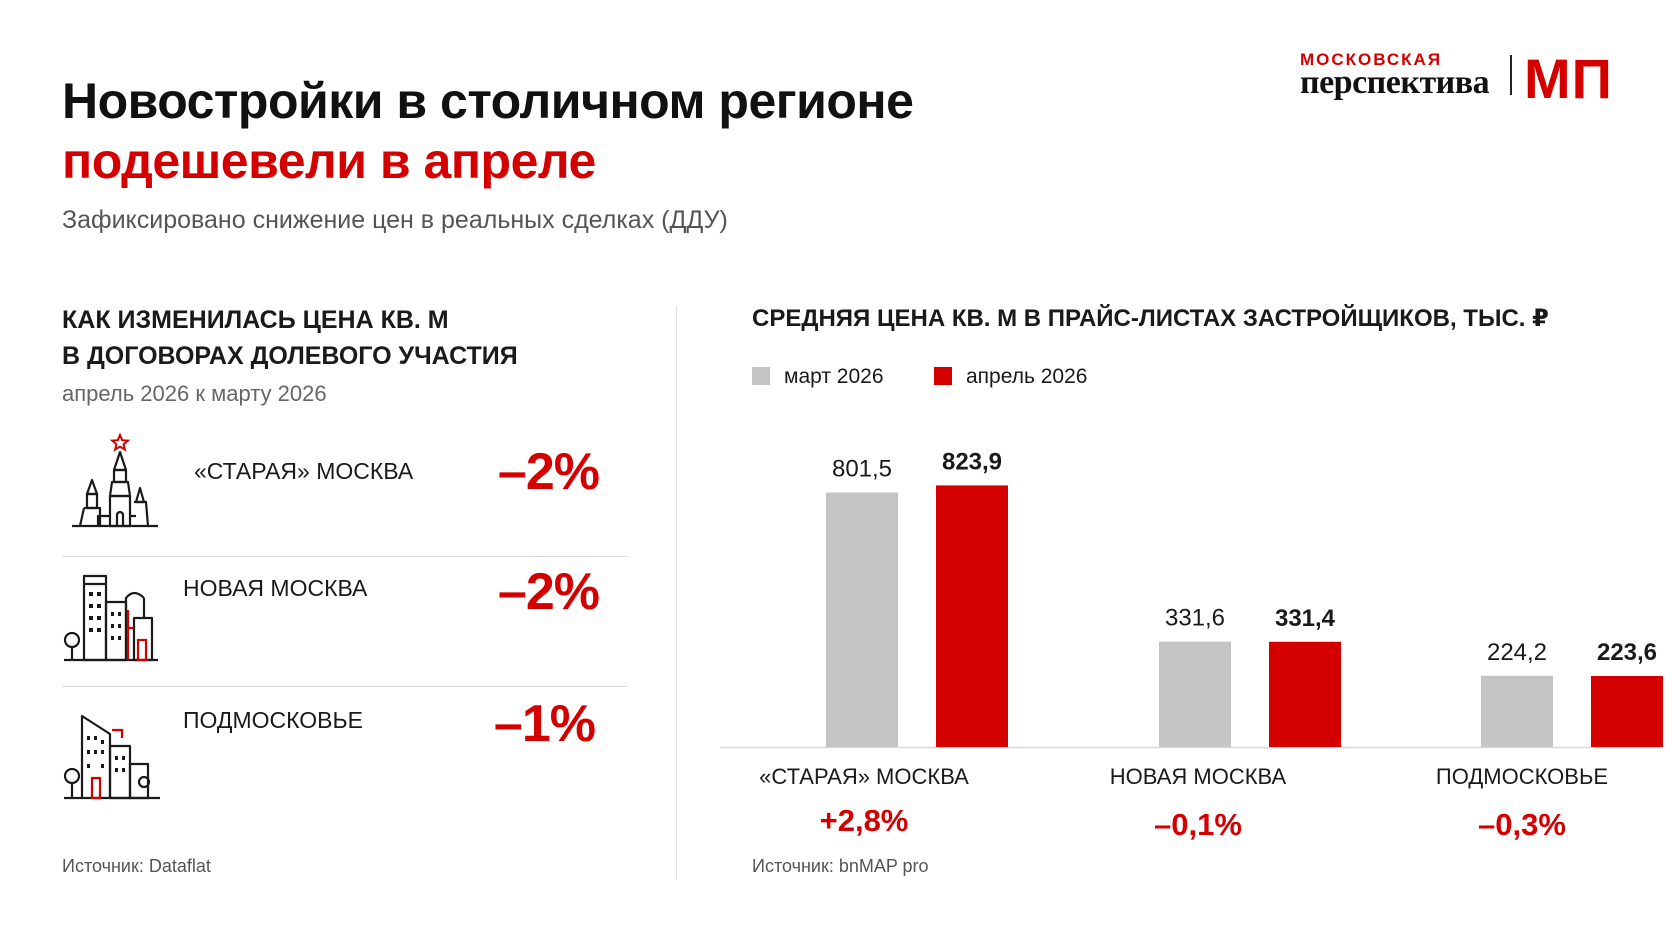  What do you see at coordinates (1198, 824) in the screenshot?
I see `category-change-new-moscow: –0,1%` at bounding box center [1198, 824].